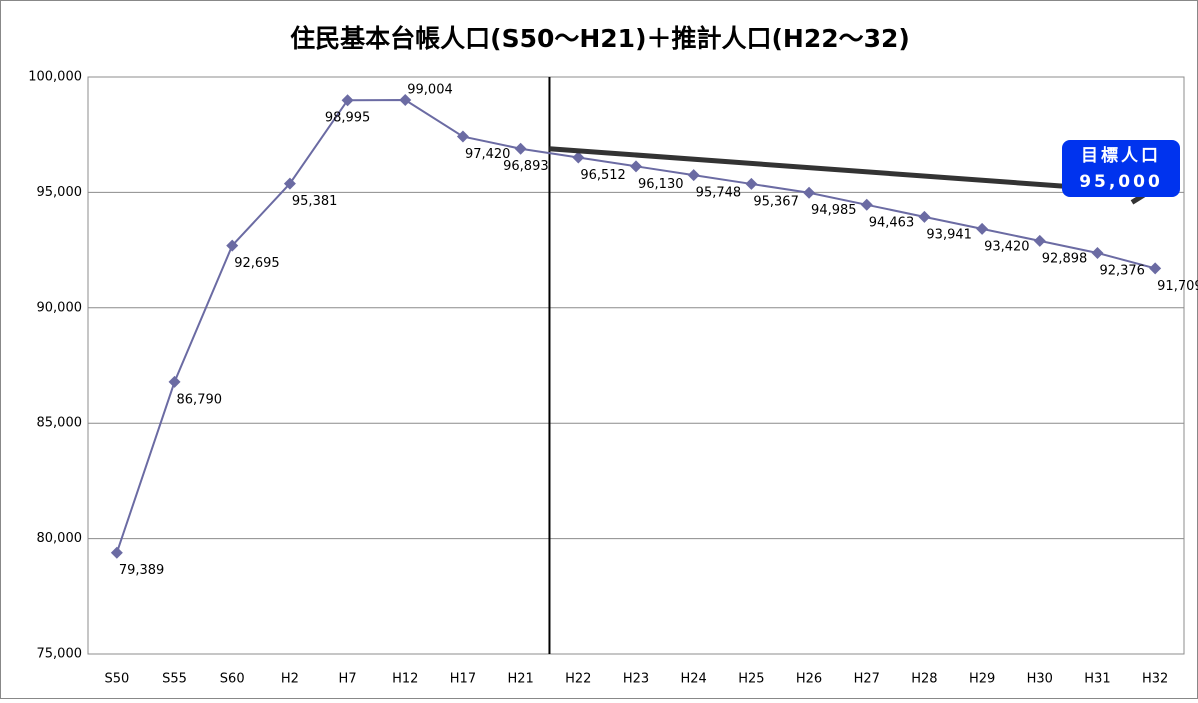  I want to click on x-tick-label: H25, so click(751, 679).